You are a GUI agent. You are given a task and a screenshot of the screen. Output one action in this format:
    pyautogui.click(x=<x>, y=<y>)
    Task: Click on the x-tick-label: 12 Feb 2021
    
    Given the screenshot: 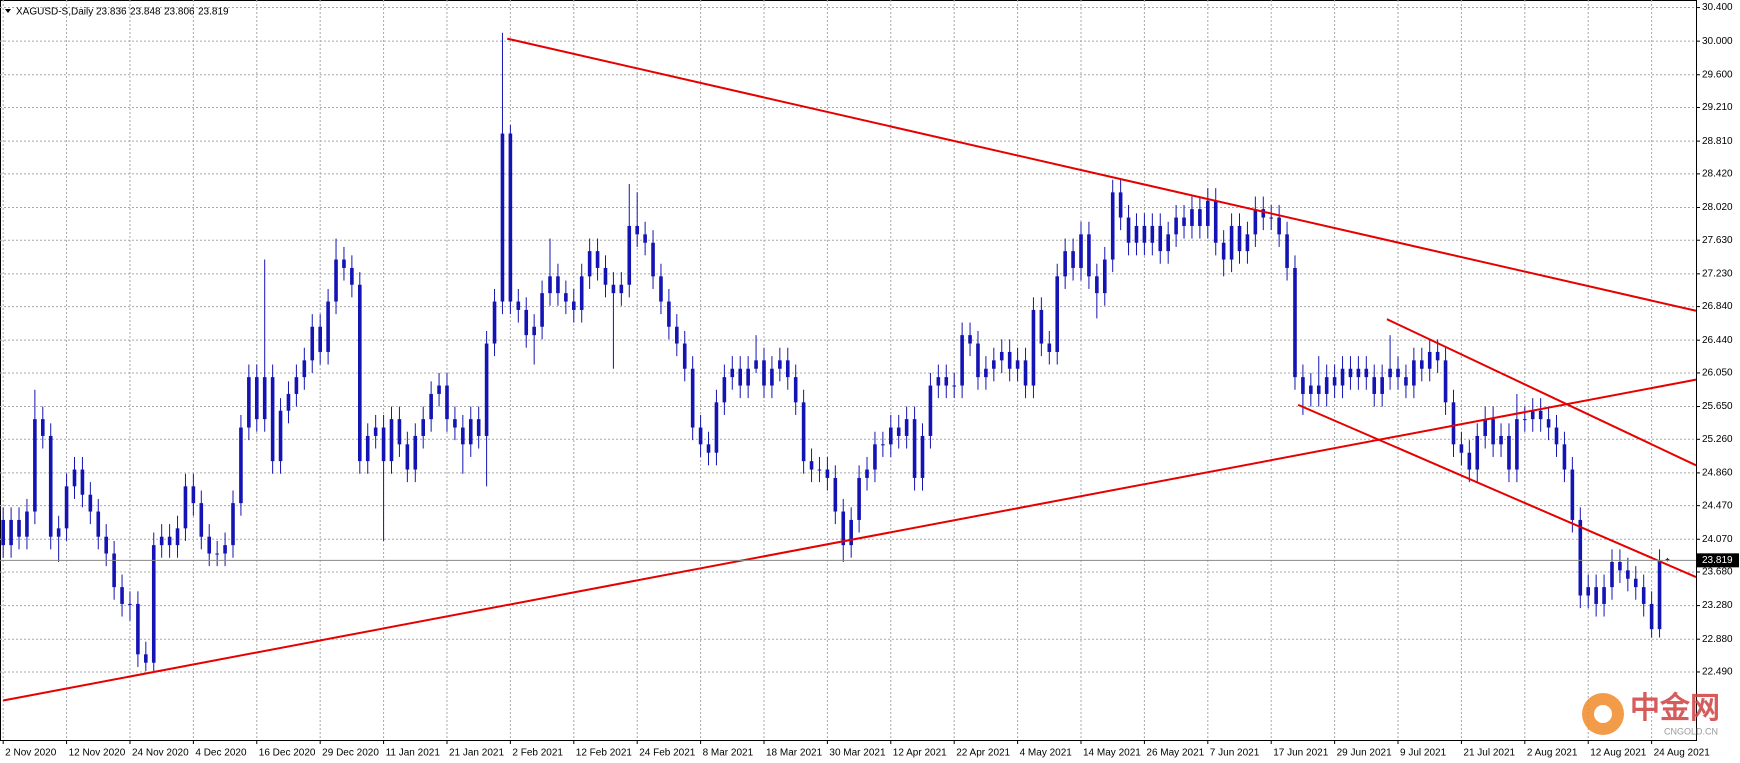 What is the action you would take?
    pyautogui.click(x=604, y=753)
    